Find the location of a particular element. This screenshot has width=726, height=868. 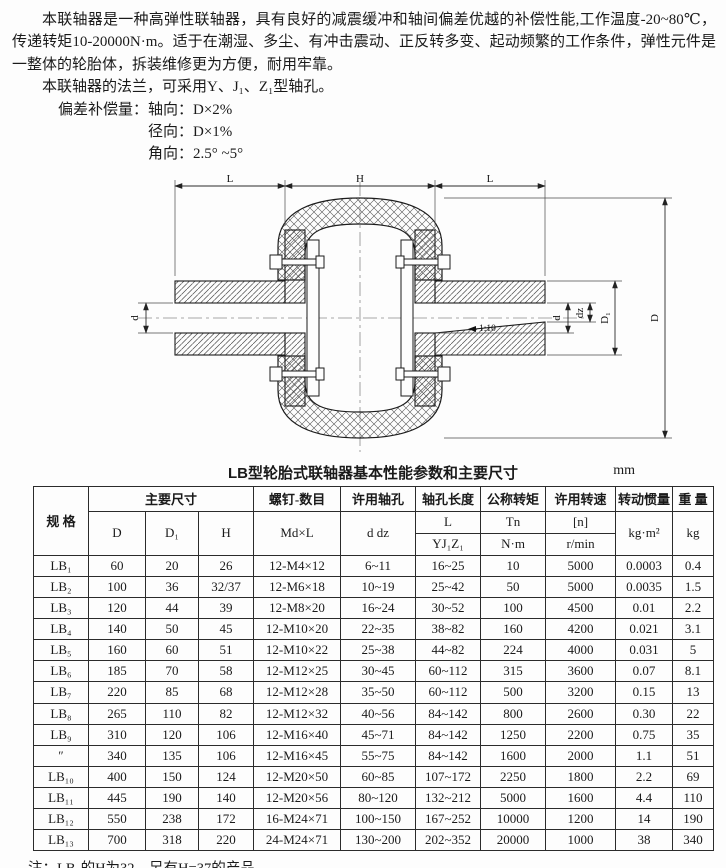

header-torque-unit: N·m is located at coordinates (513, 544).